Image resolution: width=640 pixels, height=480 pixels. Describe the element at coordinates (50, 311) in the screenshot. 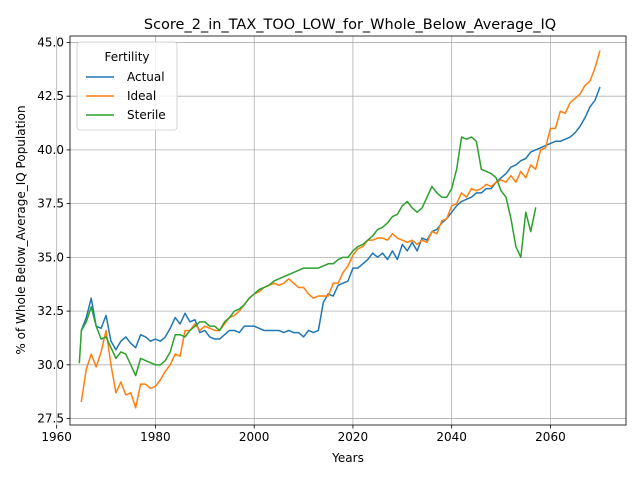

I see `y-tick-label: 32.5` at that location.